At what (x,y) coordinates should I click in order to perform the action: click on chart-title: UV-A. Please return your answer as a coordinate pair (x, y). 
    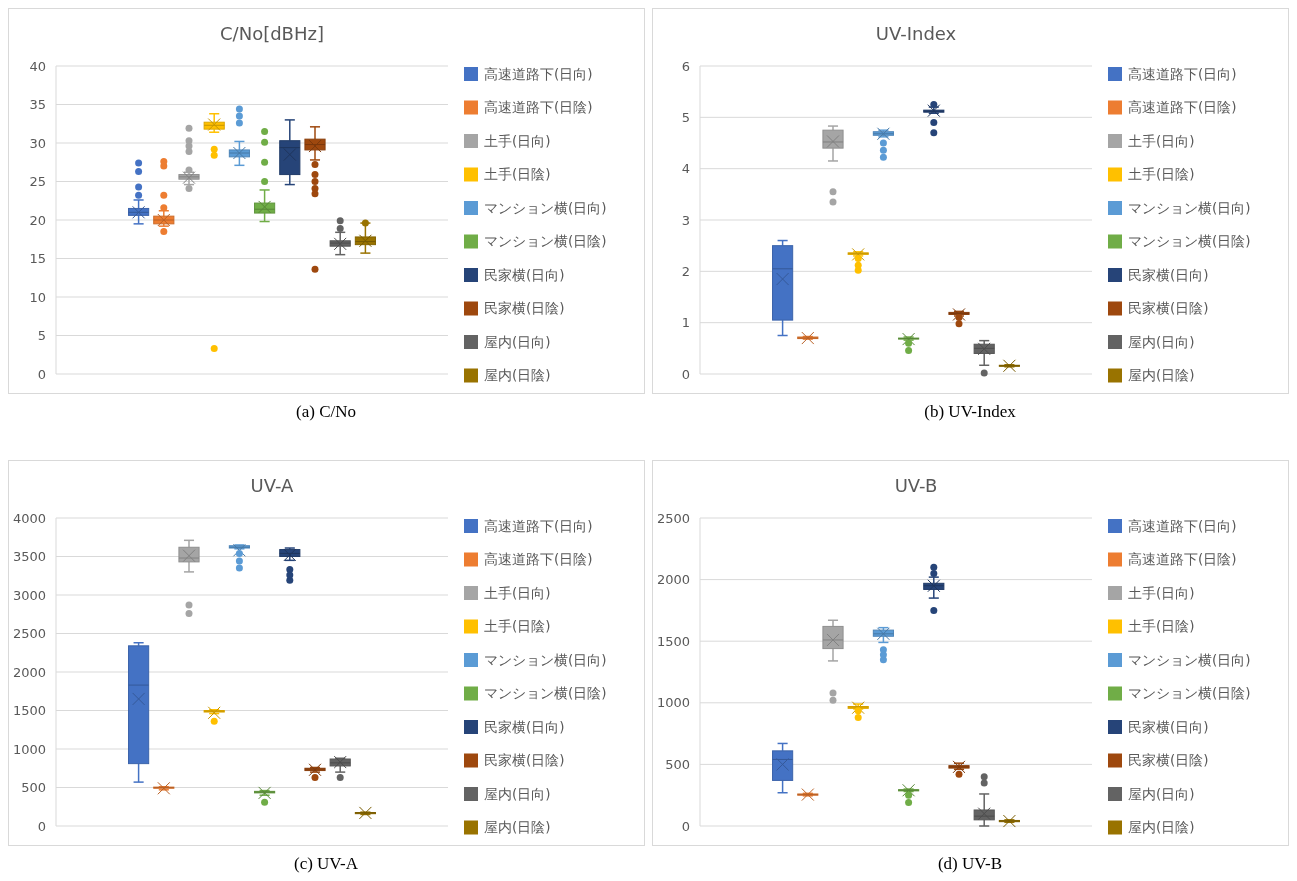
    Looking at the image, I should click on (272, 485).